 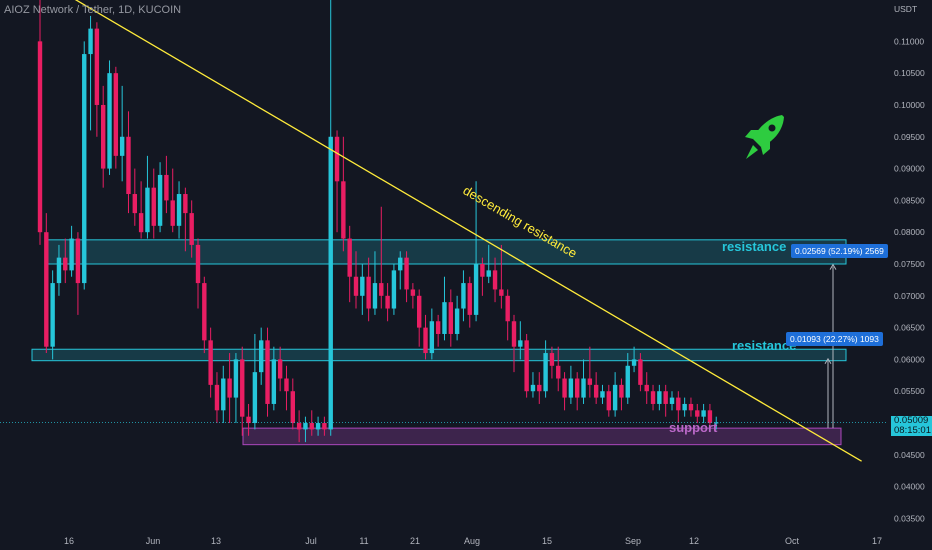 What do you see at coordinates (909, 200) in the screenshot?
I see `price-tick-label: 0.08500` at bounding box center [909, 200].